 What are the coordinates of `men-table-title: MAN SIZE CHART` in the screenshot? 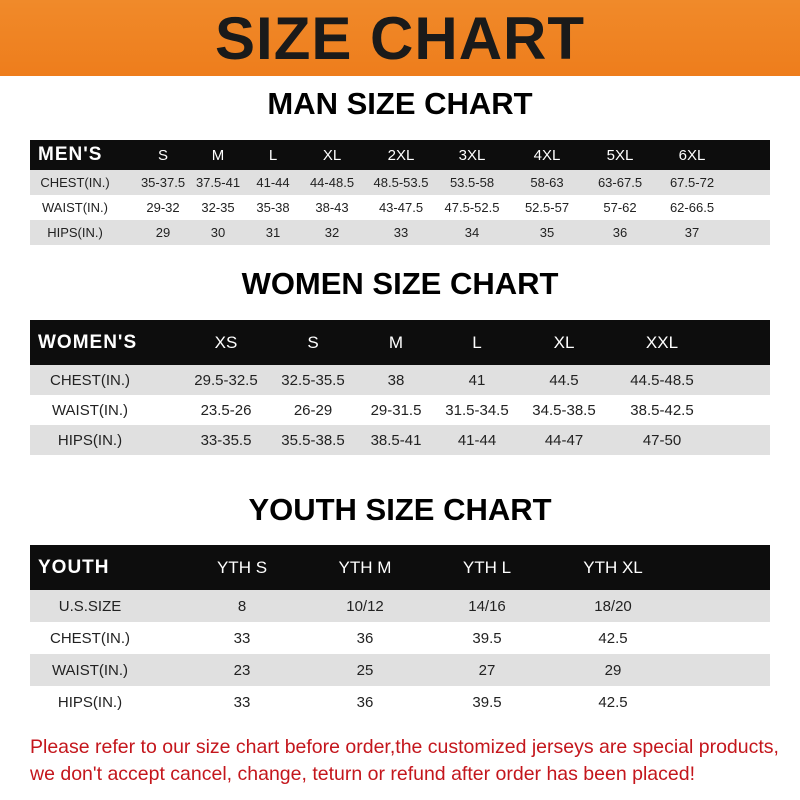 It's located at (400, 103).